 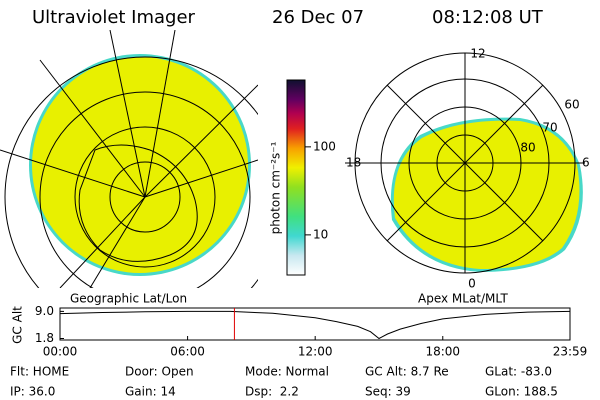 I want to click on x-tick-label: 06:00, so click(x=187, y=352).